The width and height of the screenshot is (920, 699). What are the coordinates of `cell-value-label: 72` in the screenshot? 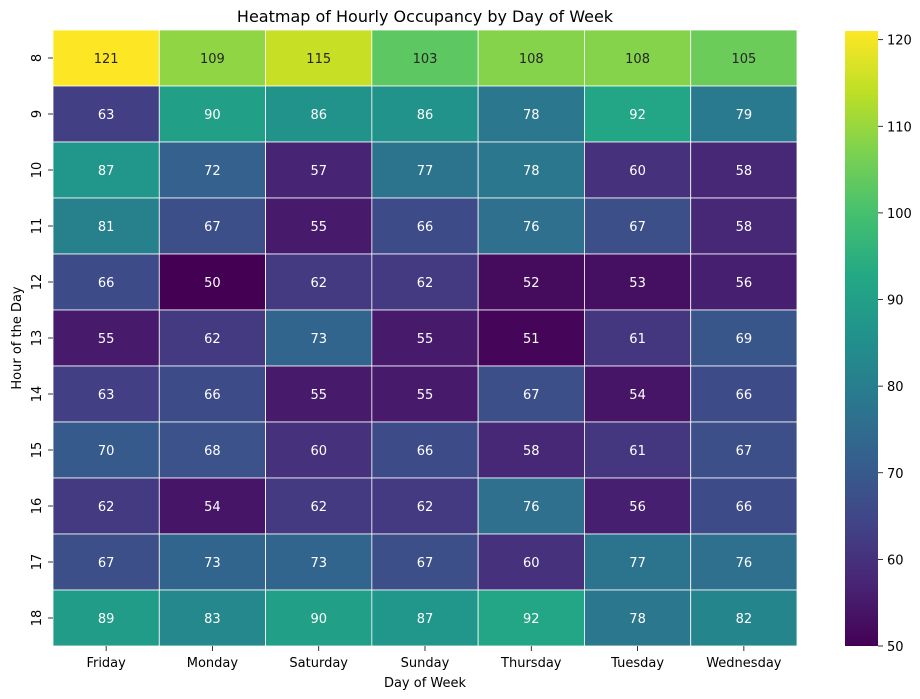 It's located at (212, 171).